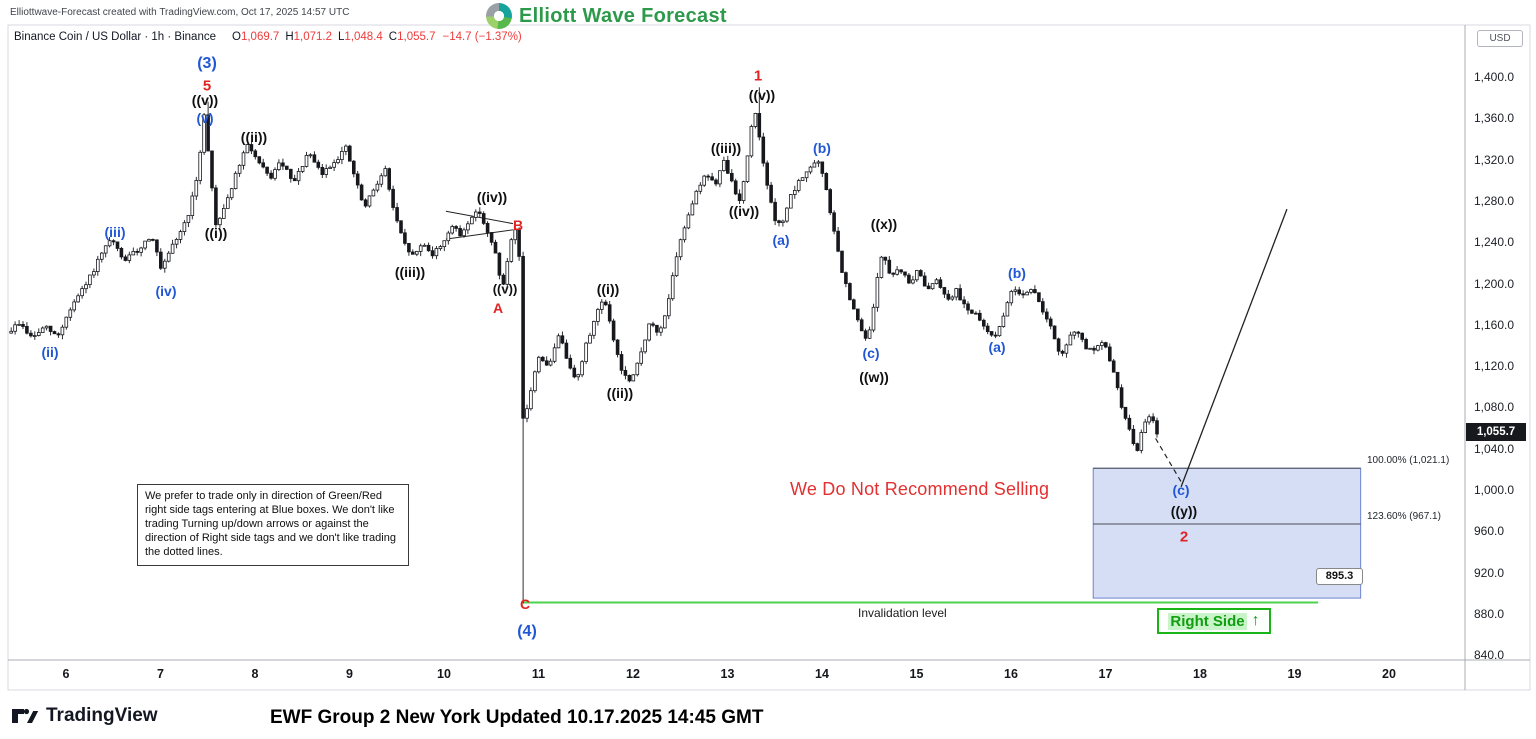 Image resolution: width=1536 pixels, height=739 pixels. Describe the element at coordinates (313, 37) in the screenshot. I see `ohlc-value: 1,071.2` at that location.